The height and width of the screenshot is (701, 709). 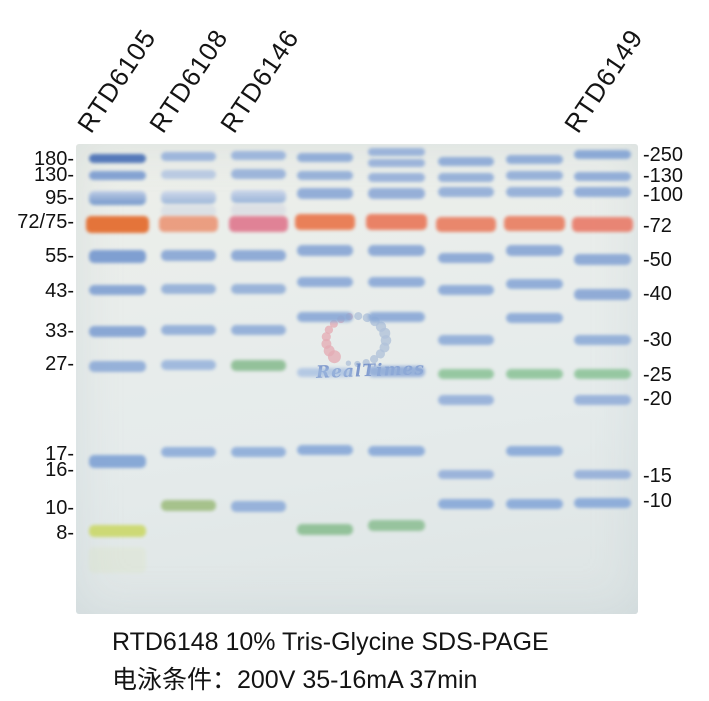 I want to click on mw-marker-left: 16-, so click(x=59, y=470).